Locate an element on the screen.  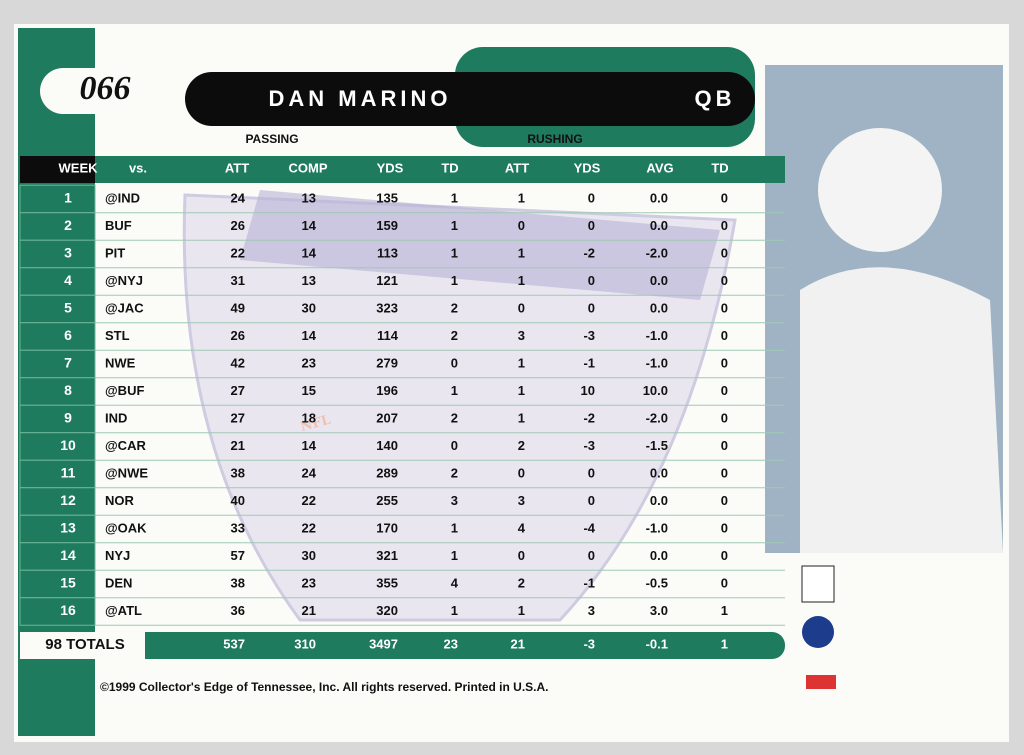
column-header: YDS is located at coordinates (587, 167).